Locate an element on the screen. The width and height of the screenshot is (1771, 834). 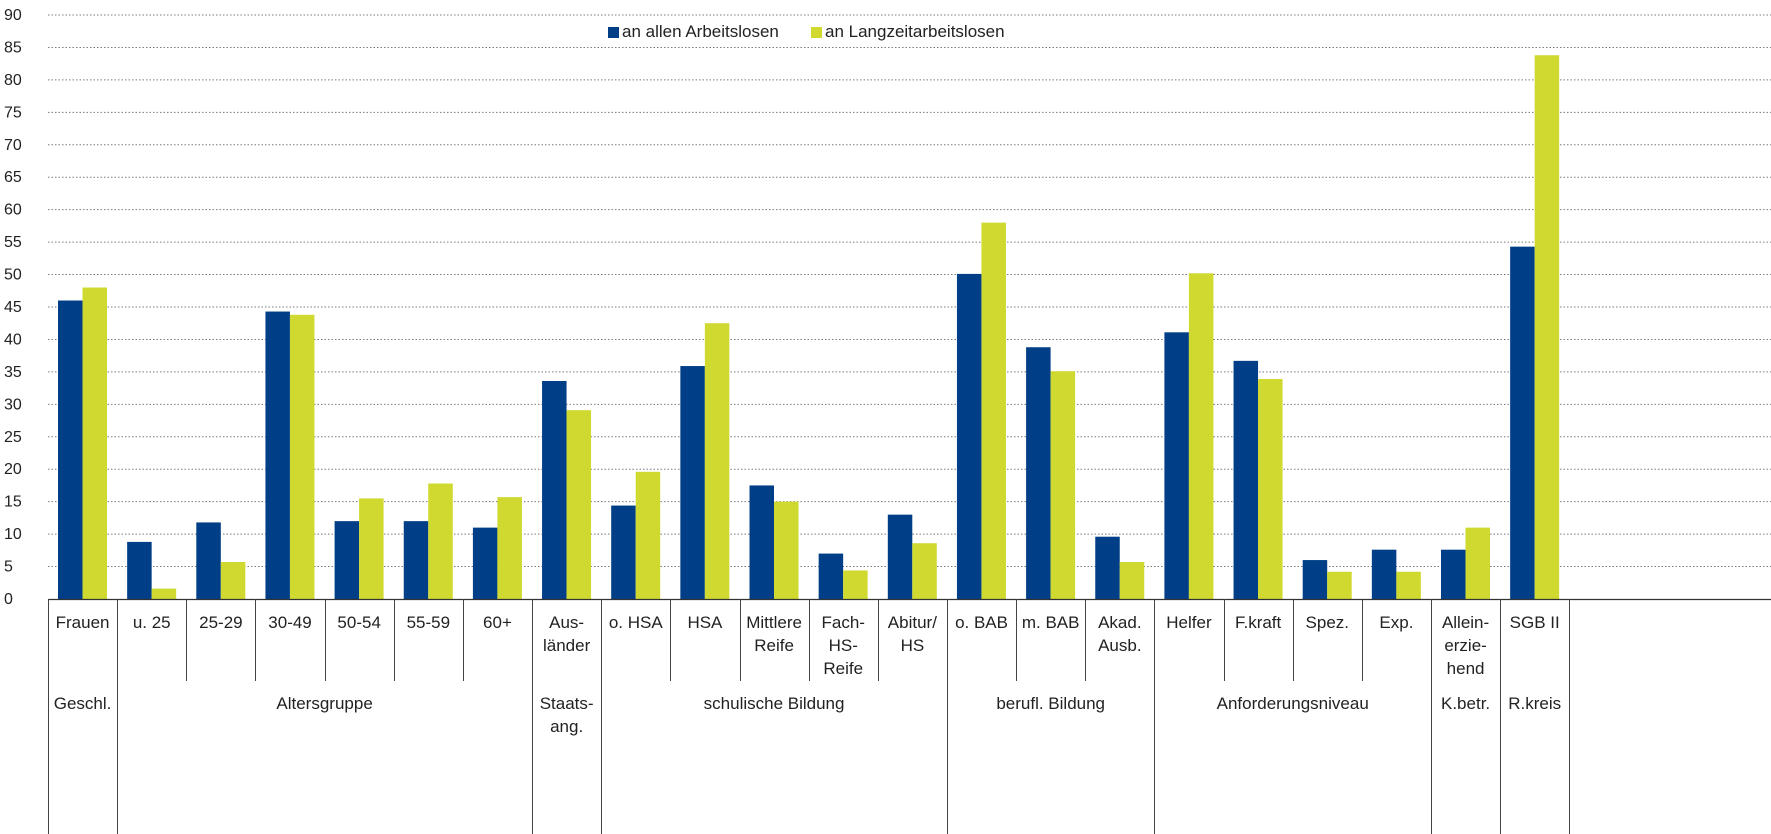
y-tick-label: 25 is located at coordinates (13, 437).